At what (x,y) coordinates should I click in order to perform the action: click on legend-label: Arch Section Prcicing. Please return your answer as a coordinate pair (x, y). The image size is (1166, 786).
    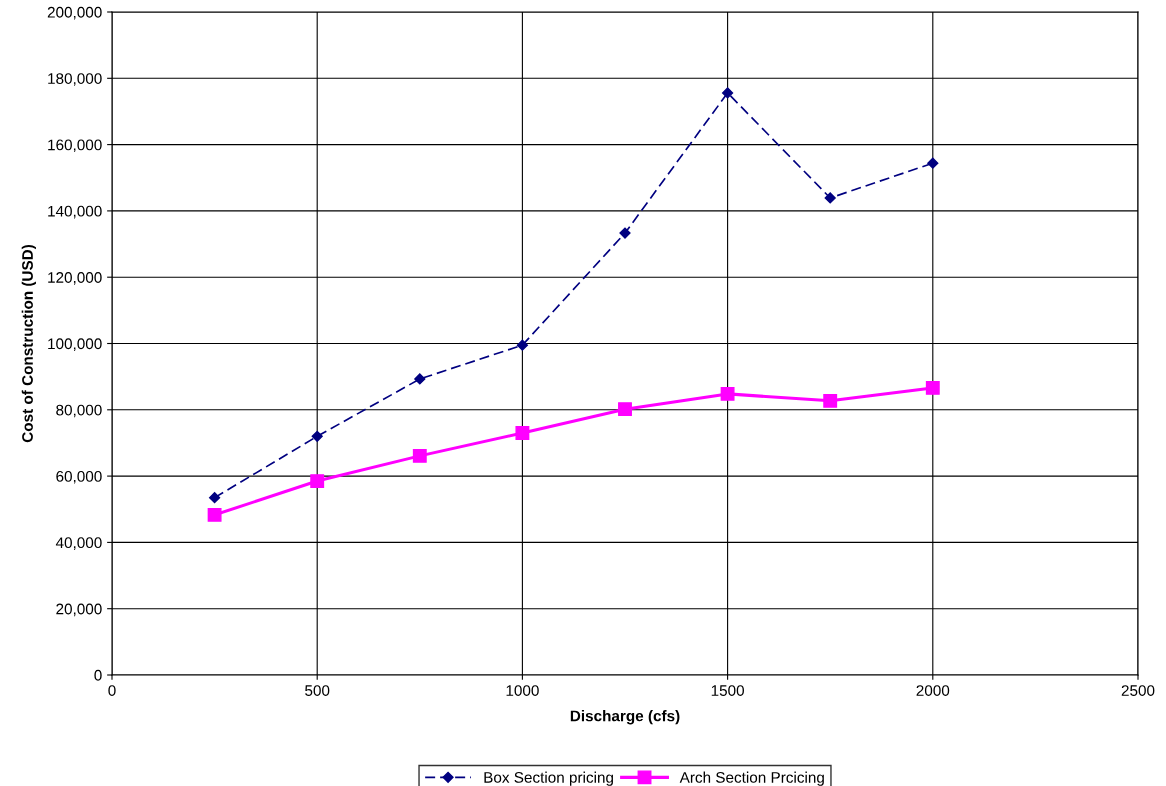
    Looking at the image, I should click on (751, 778).